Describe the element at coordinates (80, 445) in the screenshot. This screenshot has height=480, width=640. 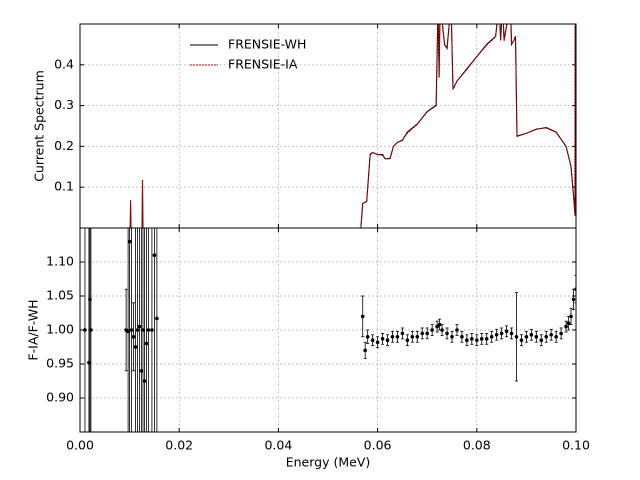
I see `x-tick-label: 0.00` at that location.